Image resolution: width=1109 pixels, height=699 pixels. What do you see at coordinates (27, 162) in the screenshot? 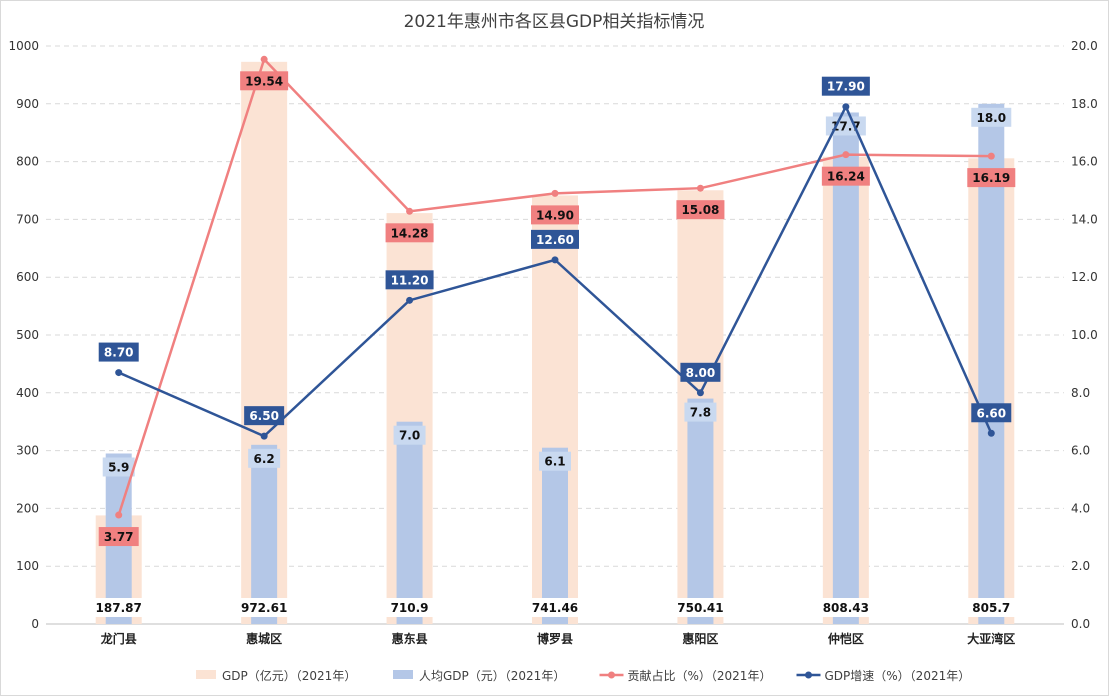
I see `left-tick-label: 800` at bounding box center [27, 162].